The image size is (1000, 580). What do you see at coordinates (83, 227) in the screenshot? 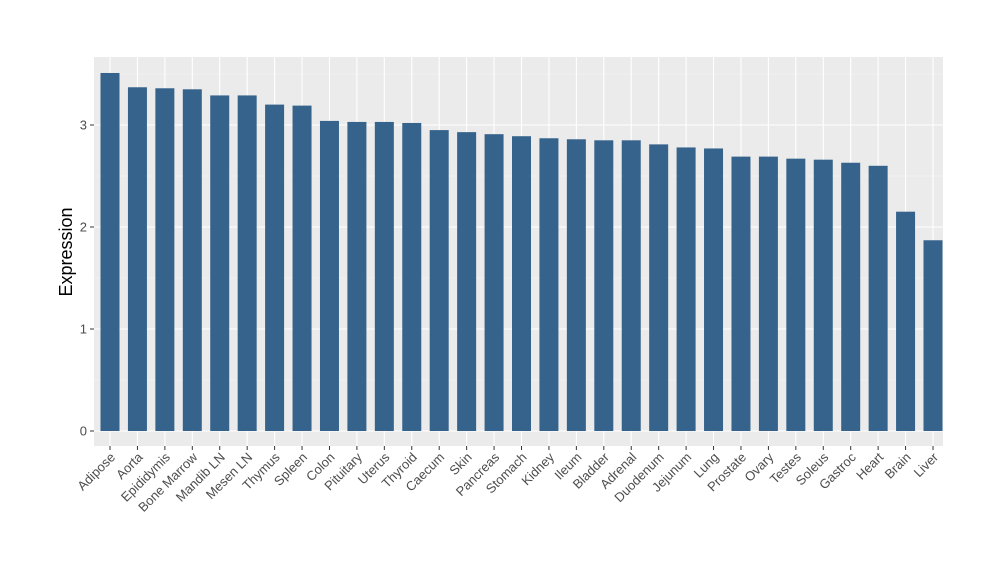
I see `y-tick-label: 2` at bounding box center [83, 227].